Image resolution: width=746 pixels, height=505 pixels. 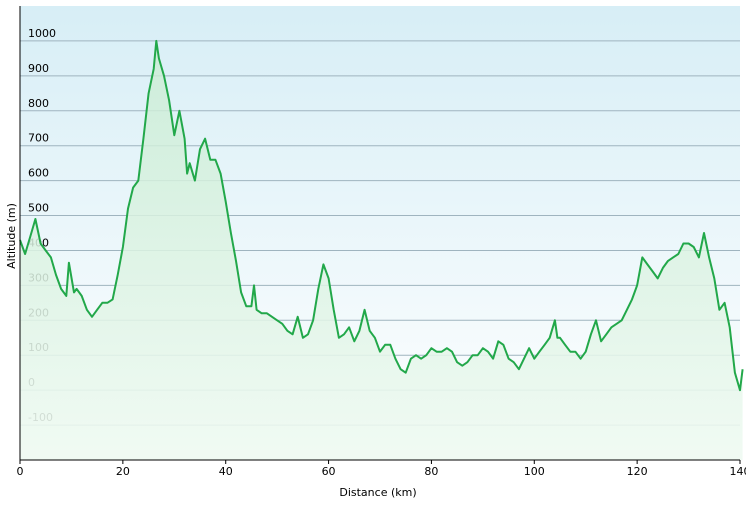 I want to click on x-tick-label: 40, so click(x=226, y=471).